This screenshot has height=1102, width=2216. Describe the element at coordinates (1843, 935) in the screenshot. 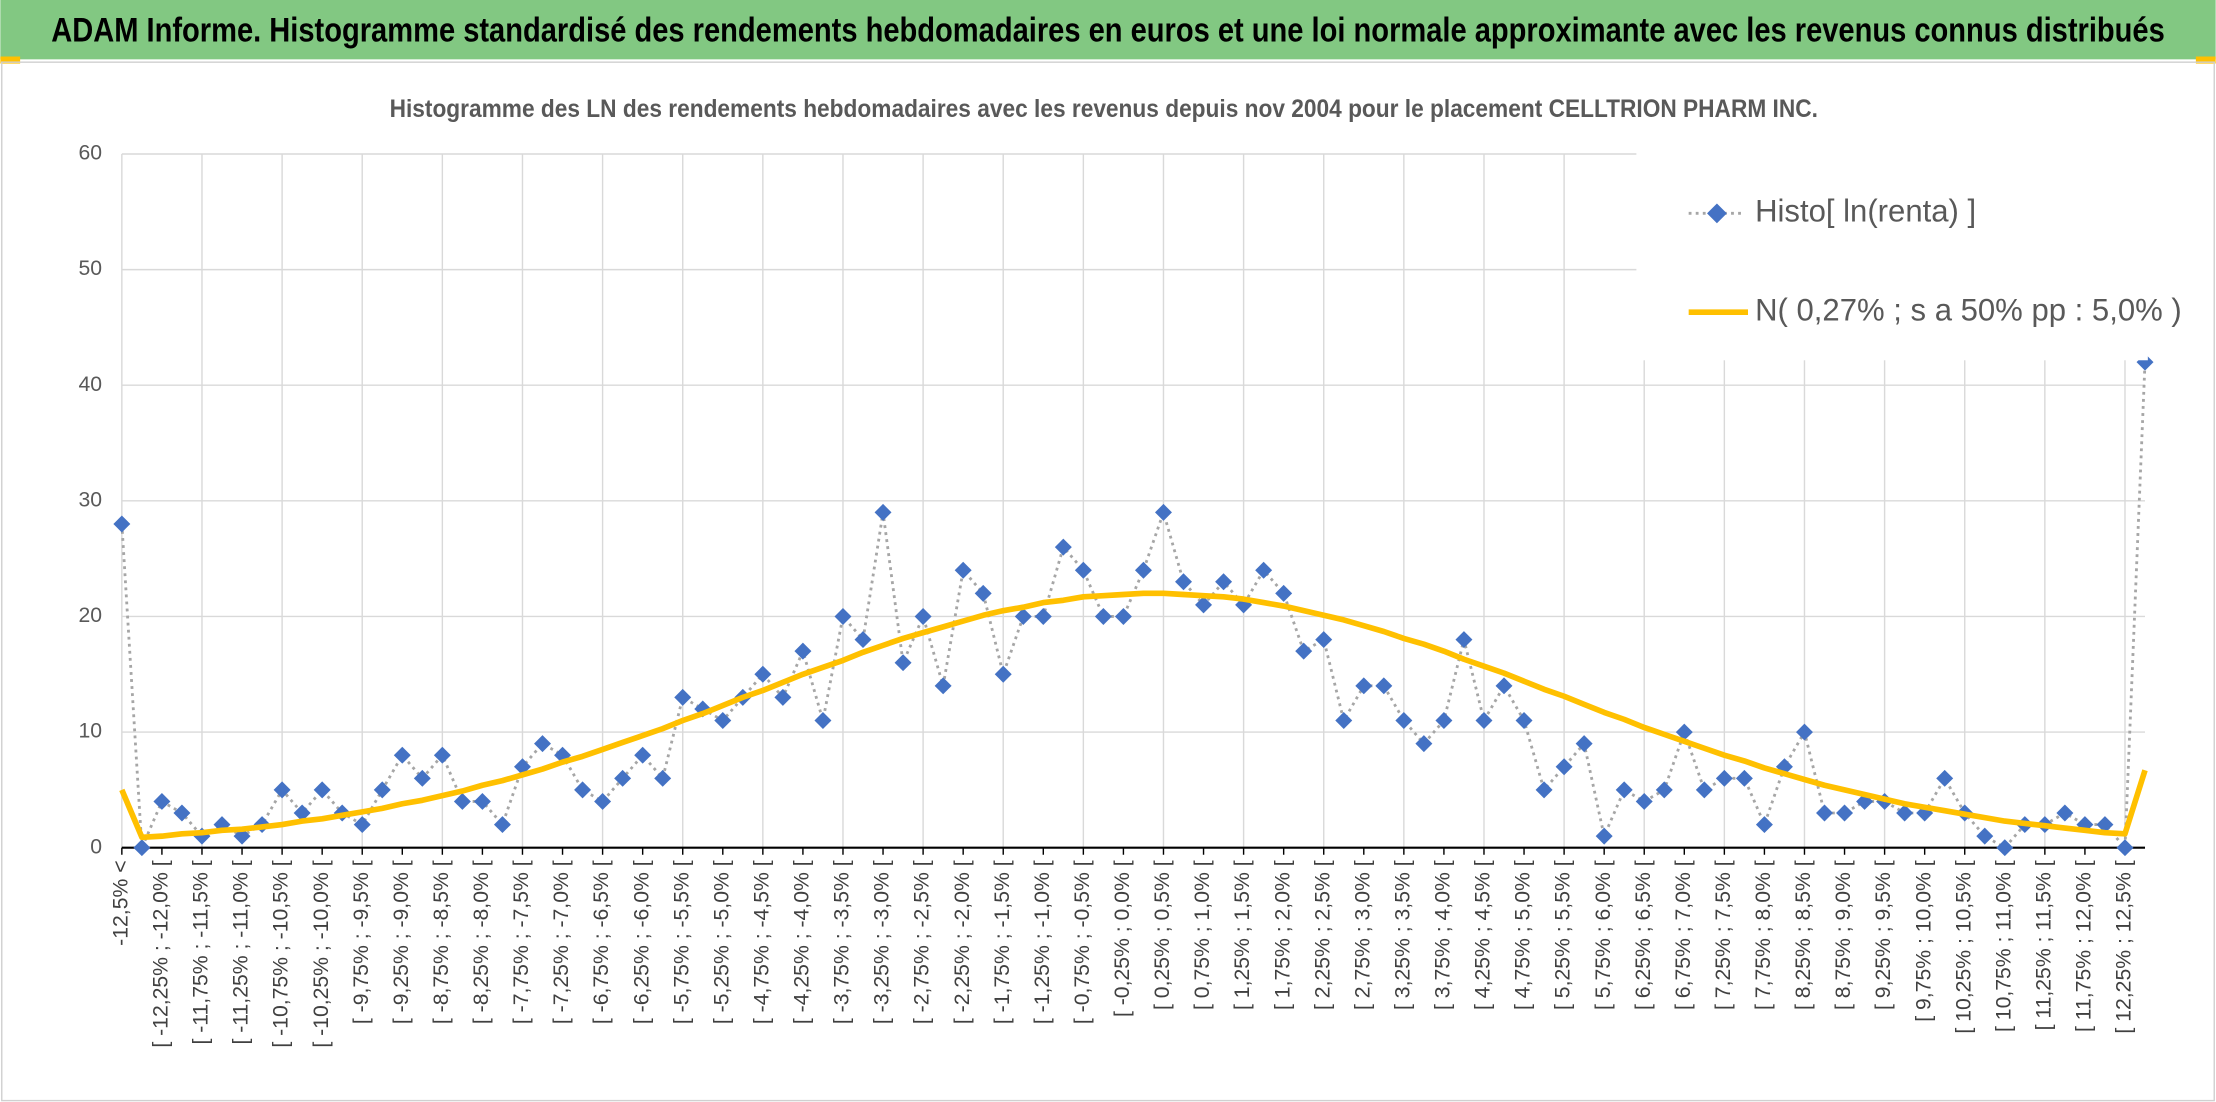

I see `x-tick-label: [ 8,75% ; 9,0% [` at that location.